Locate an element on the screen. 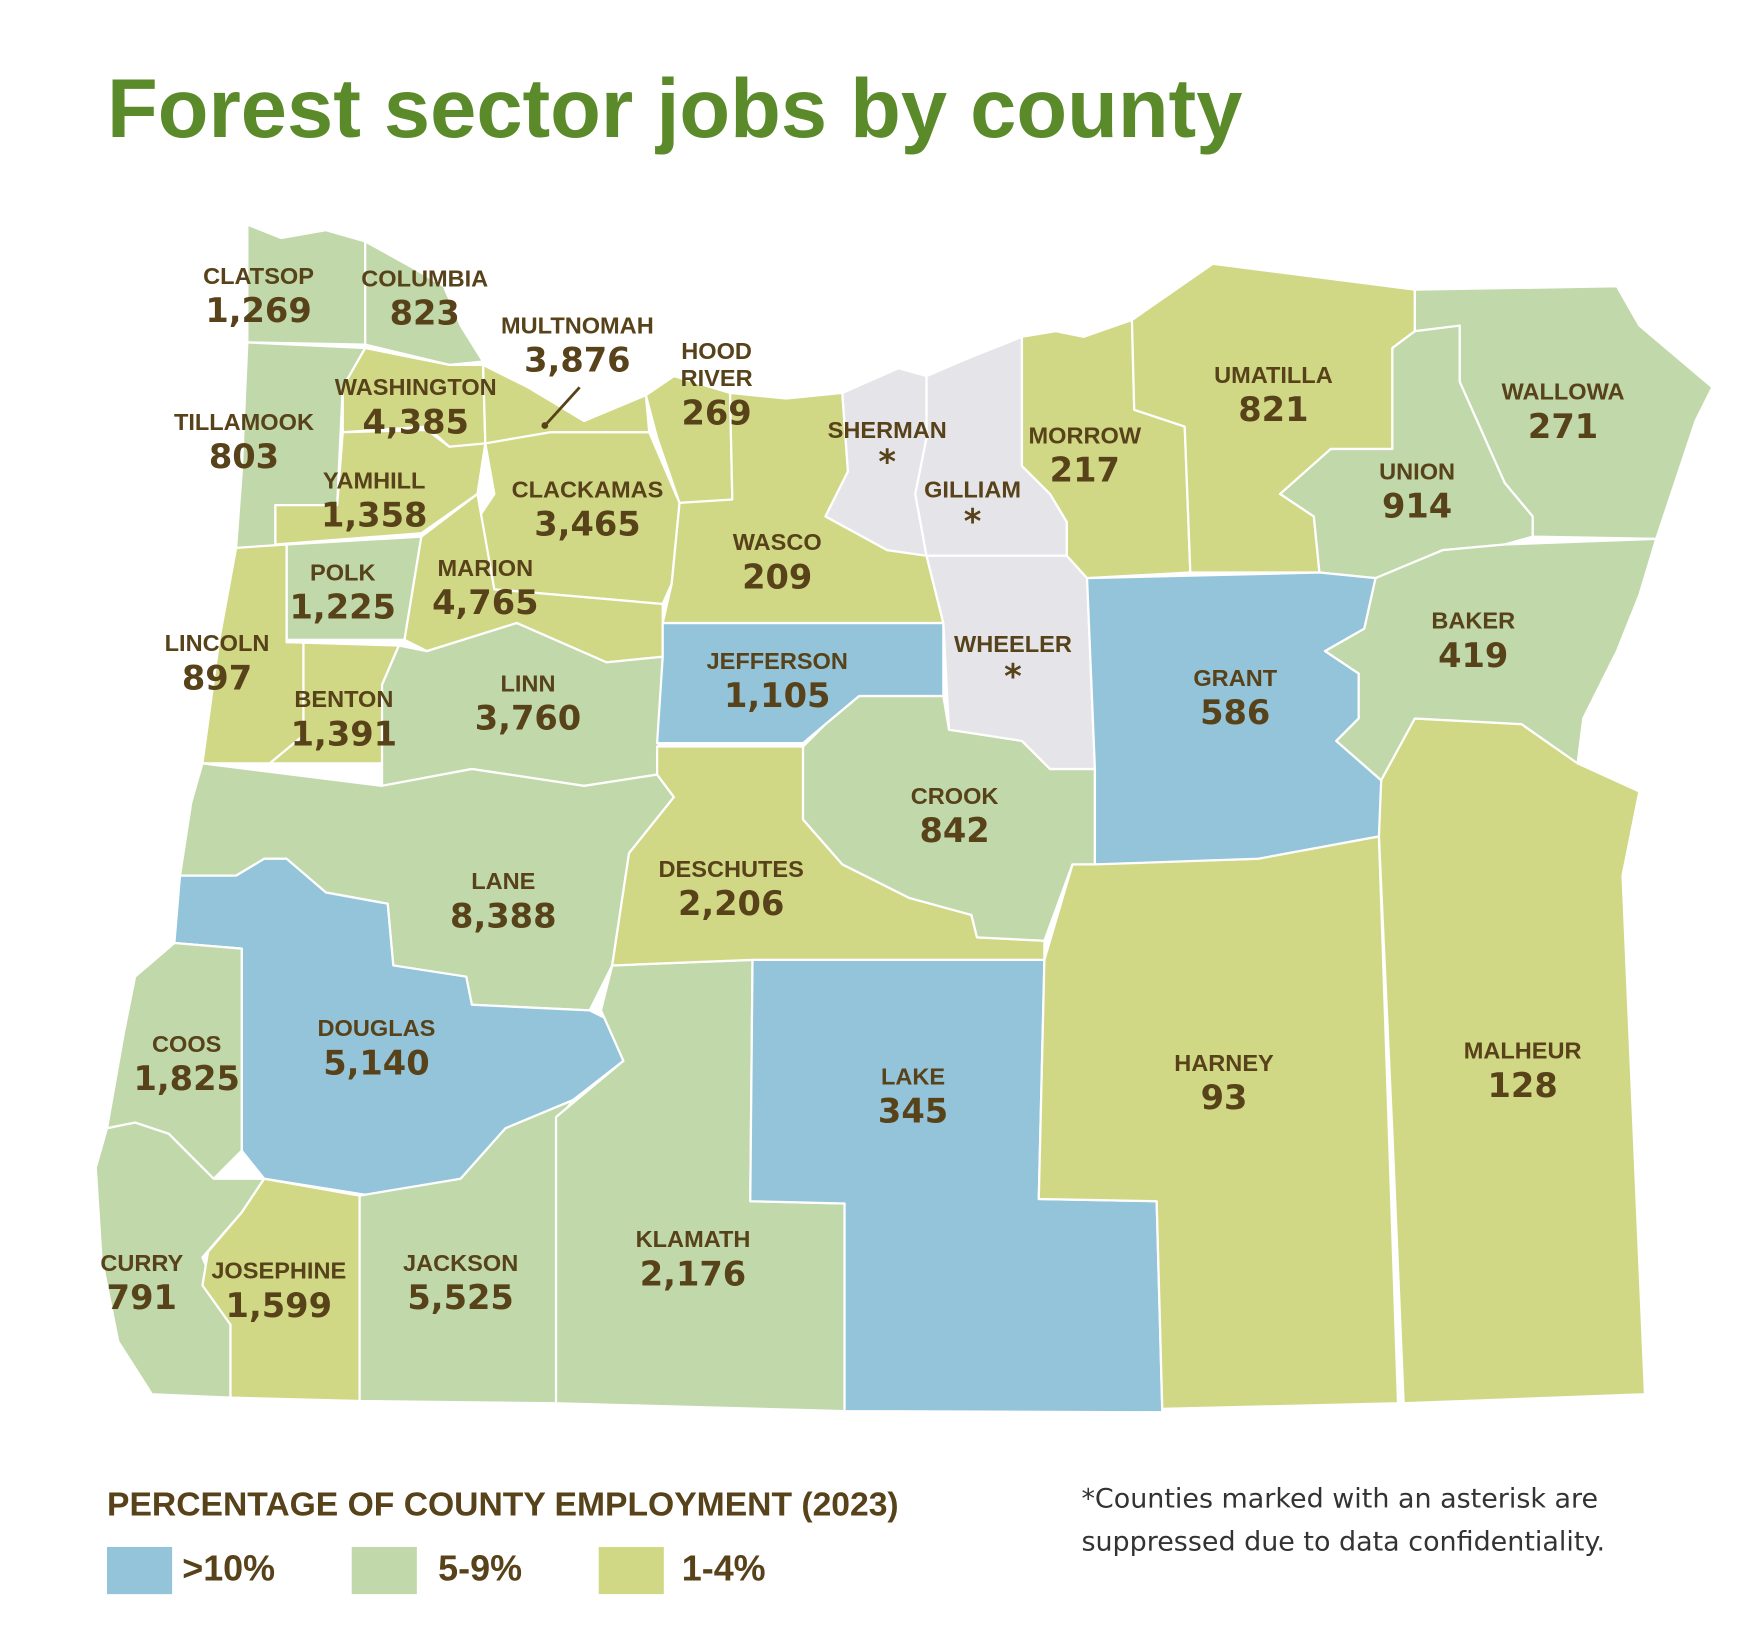 This screenshot has height=1648, width=1752. county-name: MULTNOMAH is located at coordinates (577, 325).